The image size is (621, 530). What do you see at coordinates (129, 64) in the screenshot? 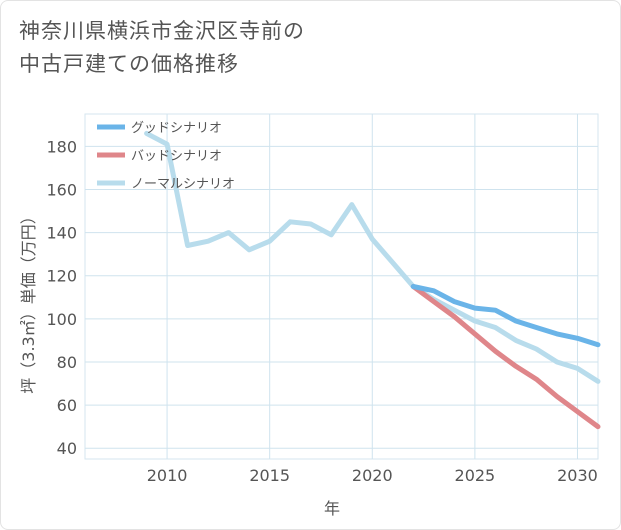
I see `chart-title-line2: 中古戸建ての価格推移` at bounding box center [129, 64].